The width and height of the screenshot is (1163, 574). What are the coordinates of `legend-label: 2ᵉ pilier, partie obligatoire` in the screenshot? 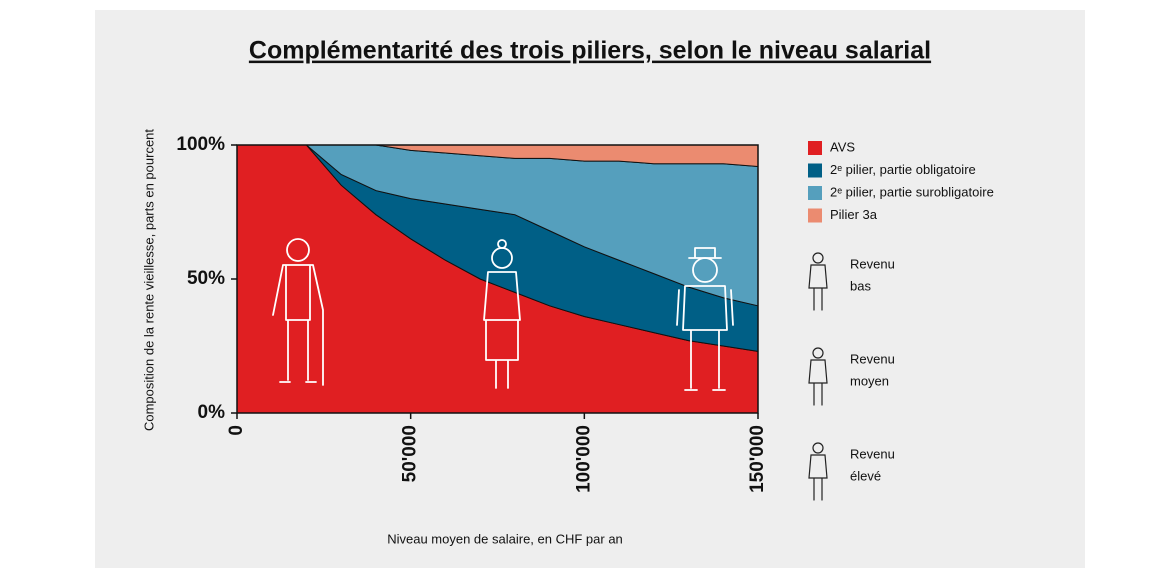 It's located at (903, 169).